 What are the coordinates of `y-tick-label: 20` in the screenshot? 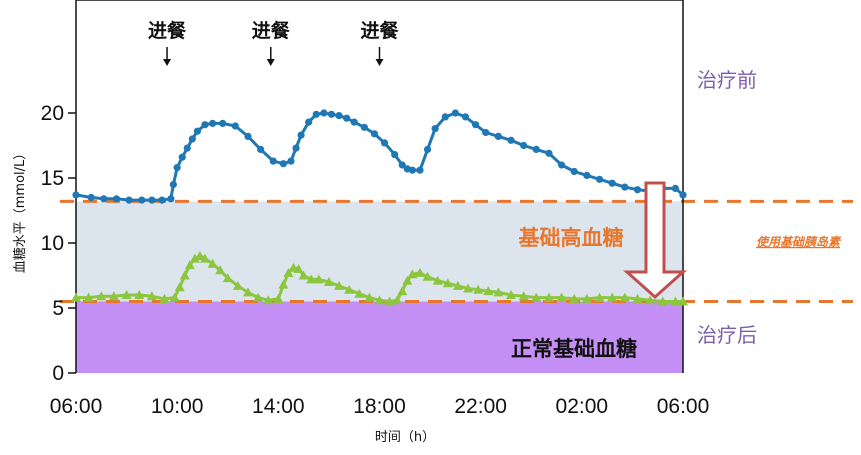 It's located at (52, 113).